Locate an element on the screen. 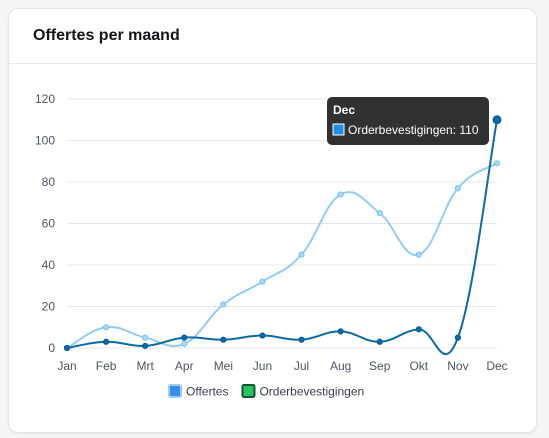  legend-label: Offertes is located at coordinates (207, 392).